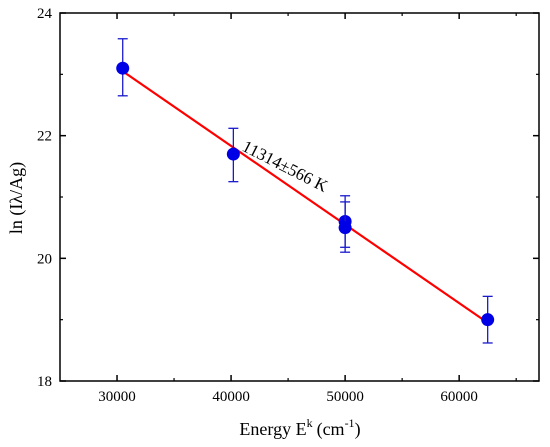  Describe the element at coordinates (44, 382) in the screenshot. I see `y-tick-label: 18` at that location.